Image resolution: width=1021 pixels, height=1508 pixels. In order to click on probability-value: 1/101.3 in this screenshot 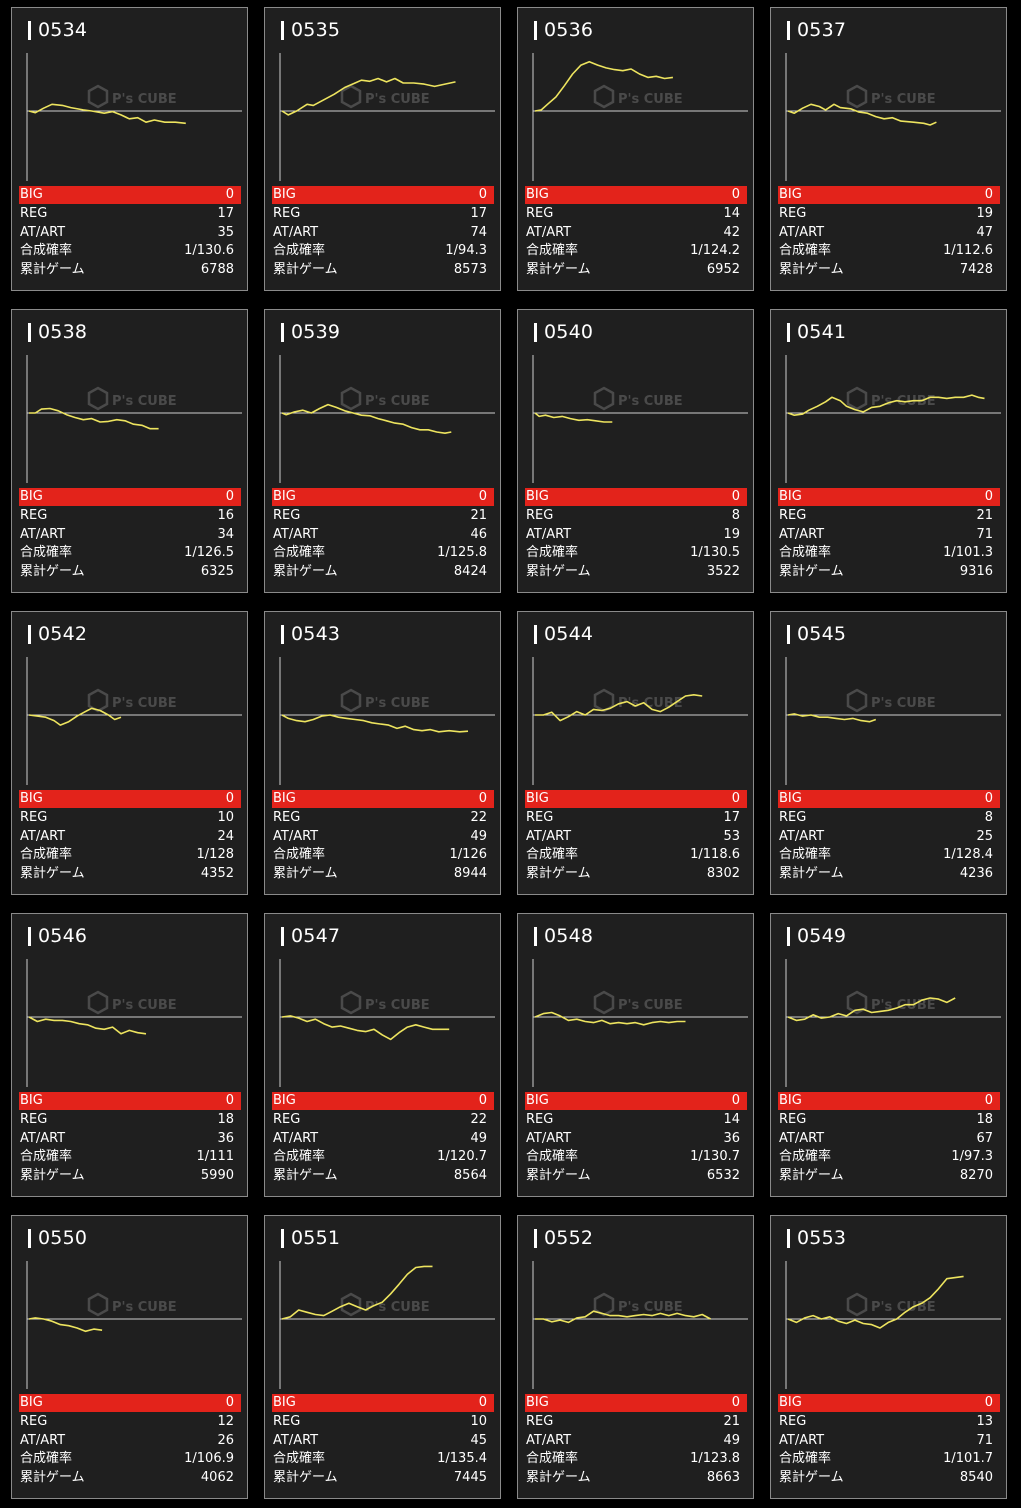, I will do `click(968, 553)`.